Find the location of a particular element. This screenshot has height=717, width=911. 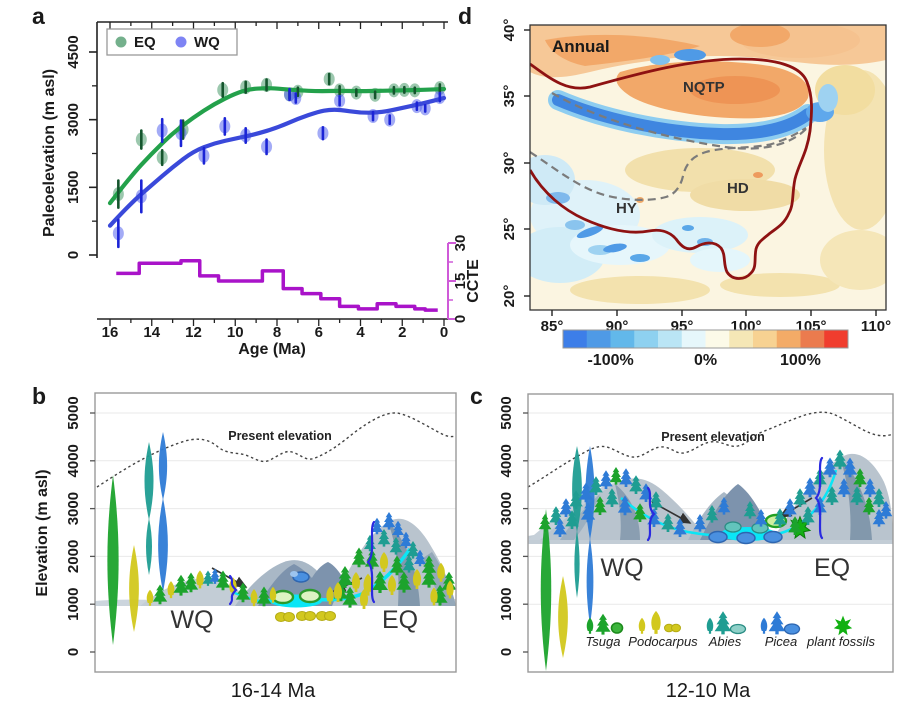

eq-label: EQ is located at coordinates (832, 568).